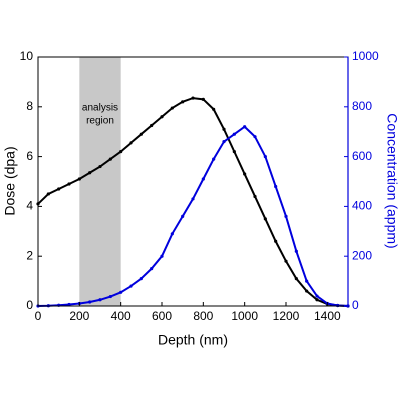  Describe the element at coordinates (10, 180) in the screenshot. I see `y-axis-title: Dose (dpa)` at that location.